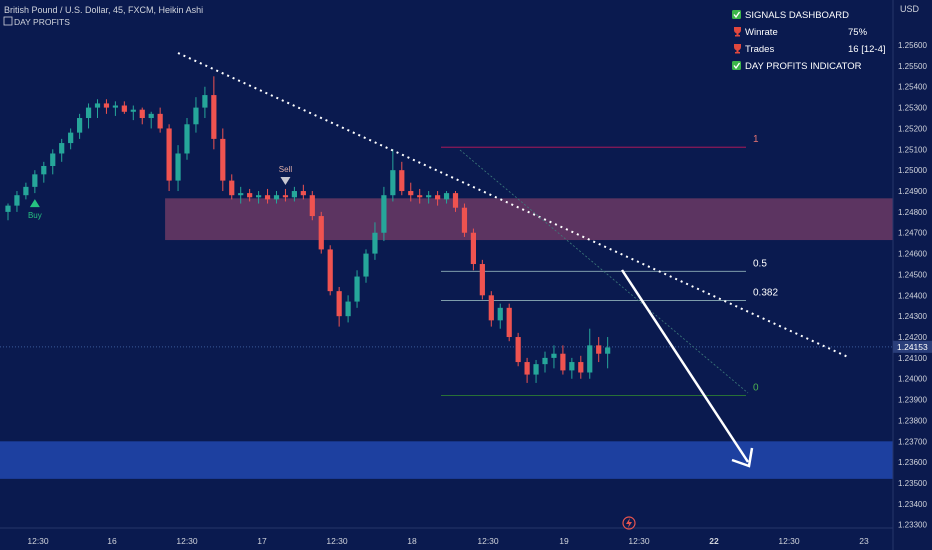 Image resolution: width=932 pixels, height=550 pixels. I want to click on current-price-tag: 1.24153, so click(912, 346).